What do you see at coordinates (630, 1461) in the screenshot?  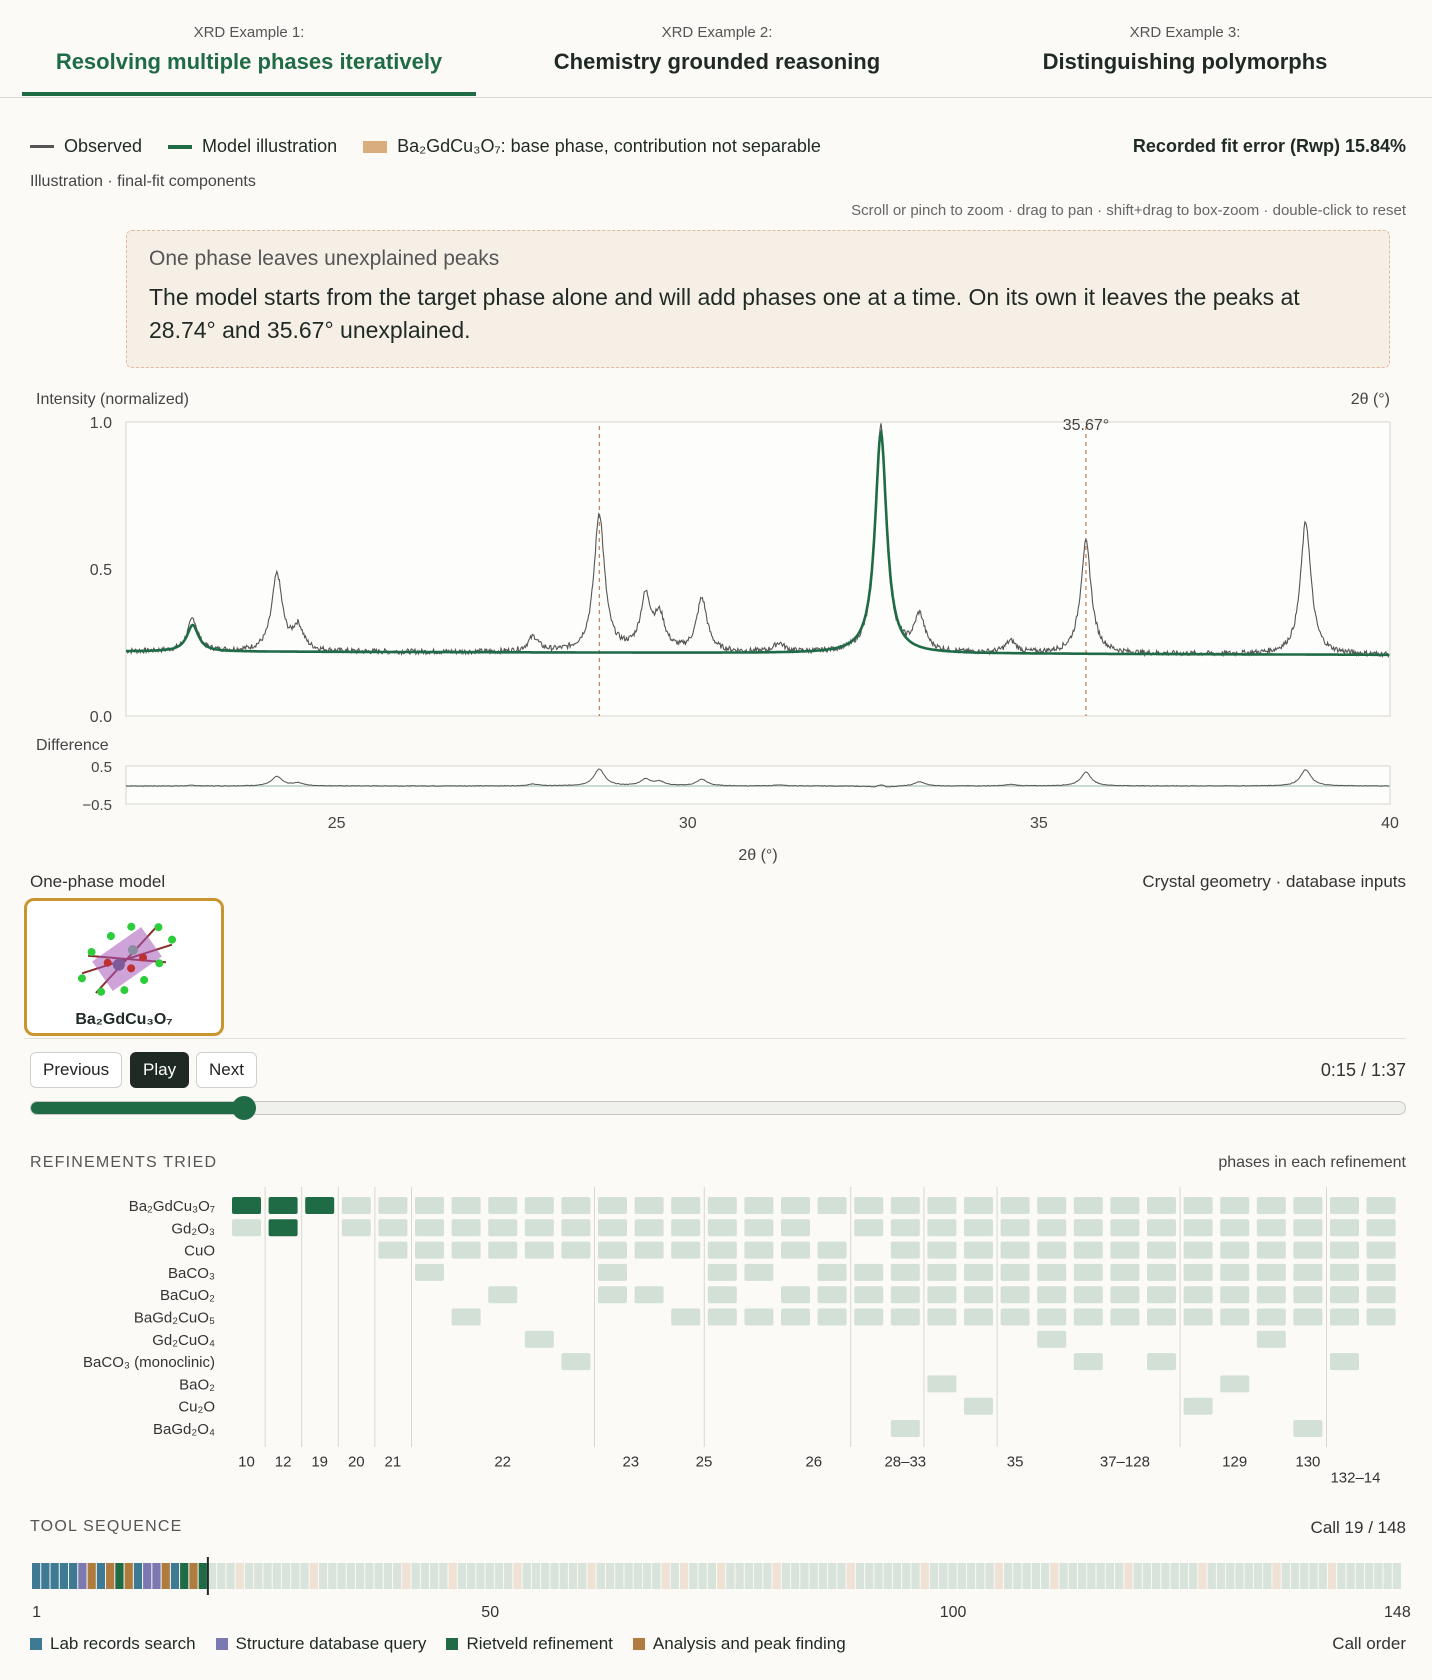 I see `refinement-group-label: 23` at bounding box center [630, 1461].